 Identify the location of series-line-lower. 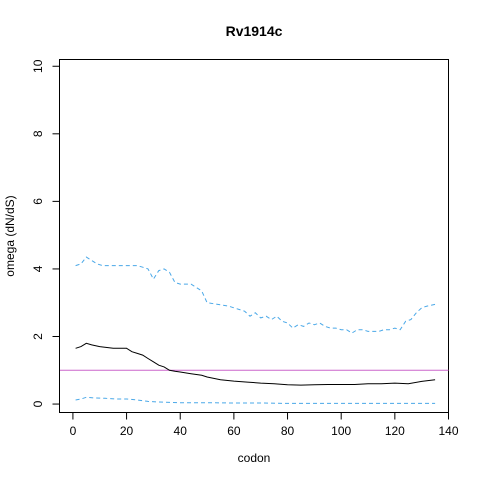
(255, 400).